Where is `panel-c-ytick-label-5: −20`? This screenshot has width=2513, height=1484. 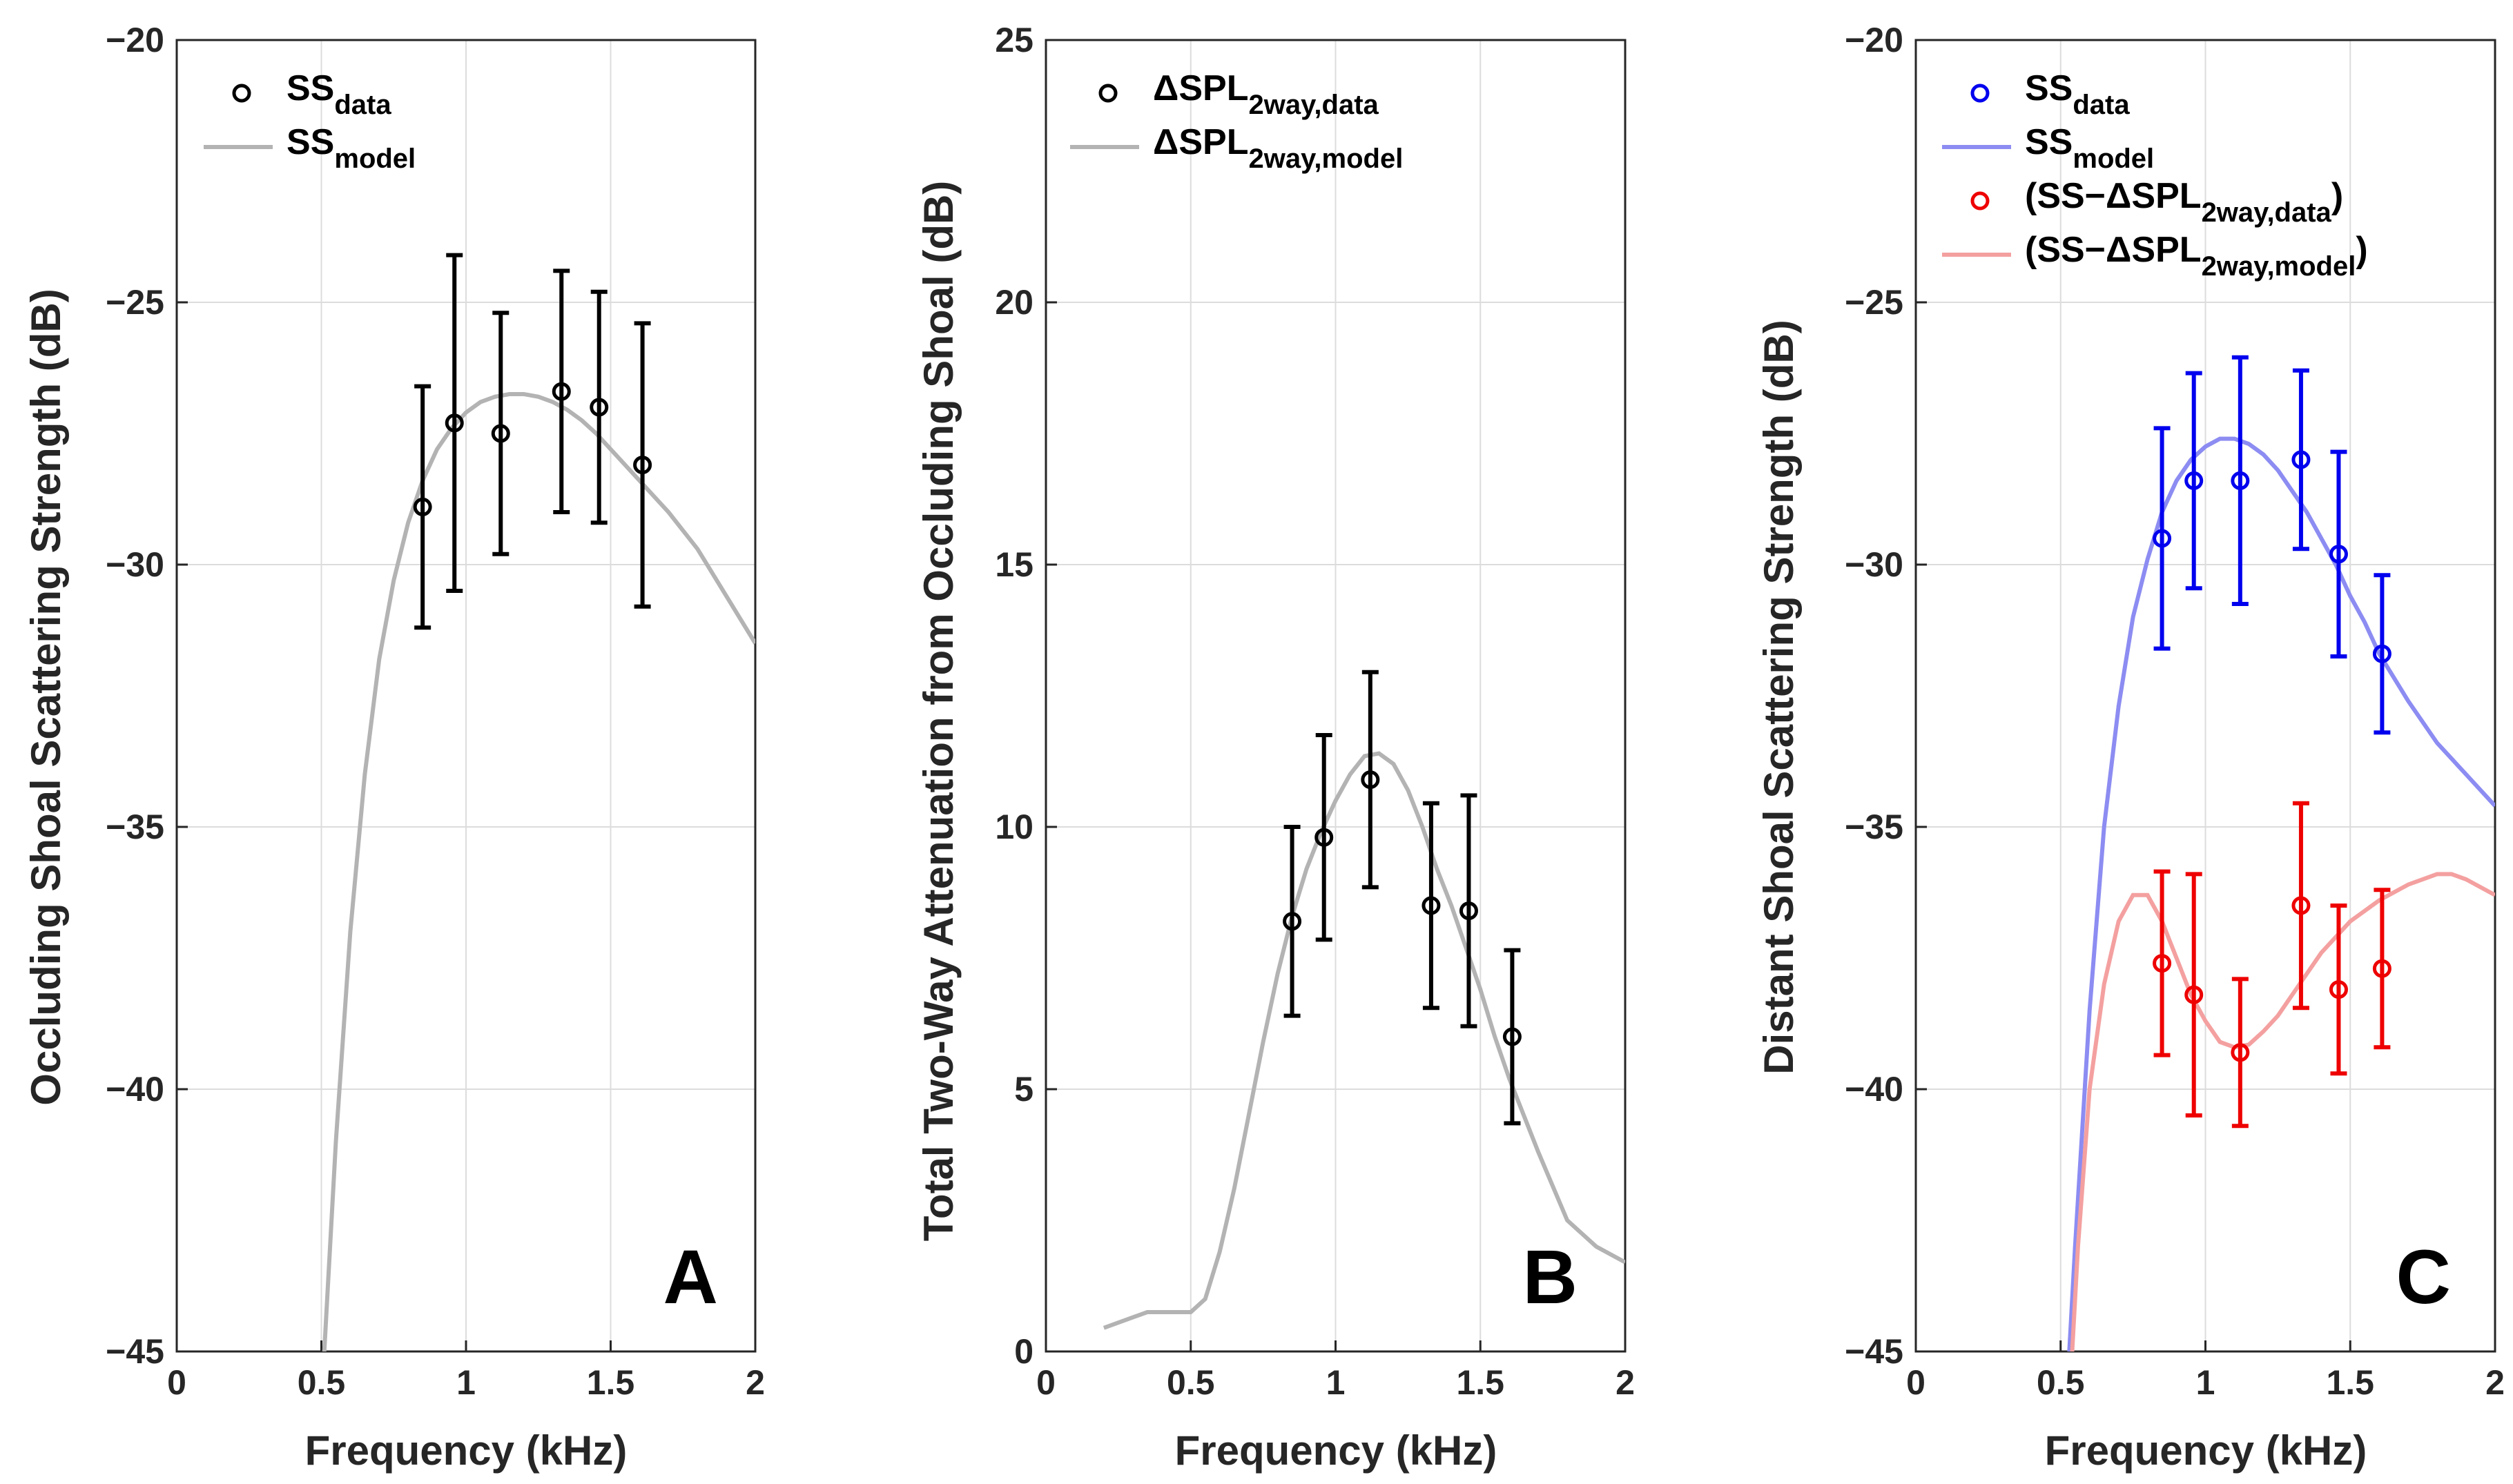
panel-c-ytick-label-5: −20 is located at coordinates (1874, 40).